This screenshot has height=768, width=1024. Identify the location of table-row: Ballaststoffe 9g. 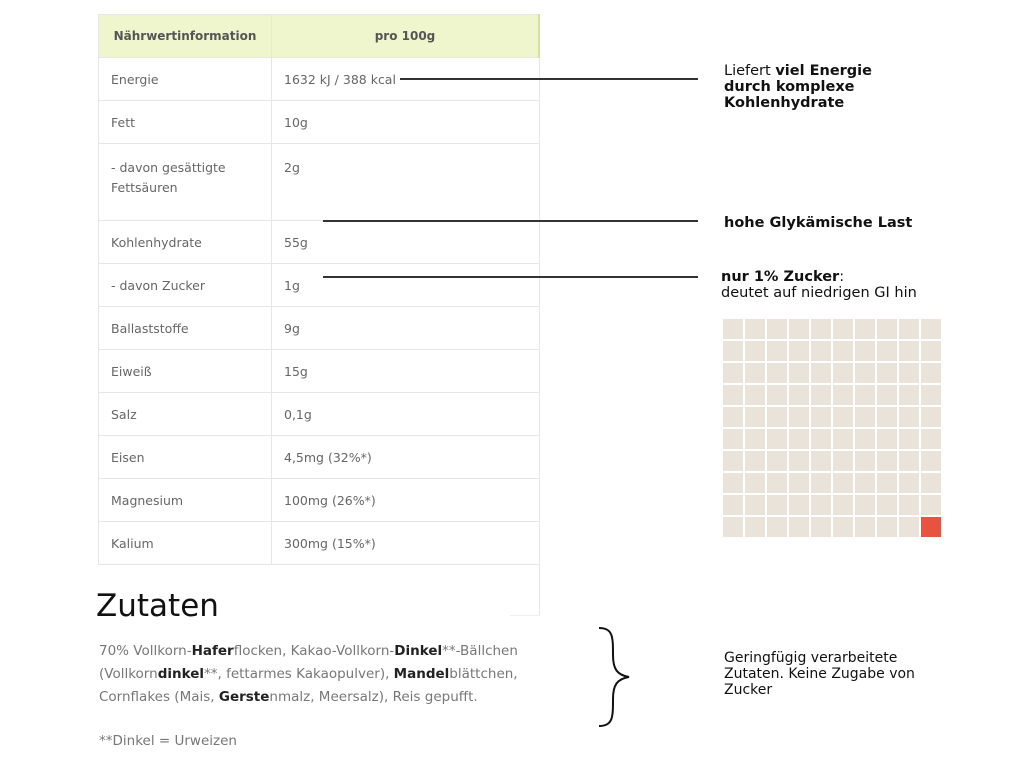
(319, 328).